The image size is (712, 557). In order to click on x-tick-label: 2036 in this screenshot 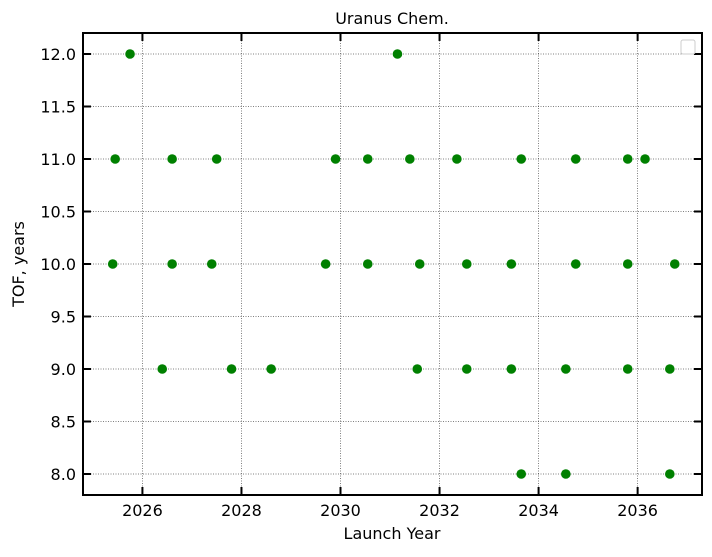, I will do `click(637, 510)`.